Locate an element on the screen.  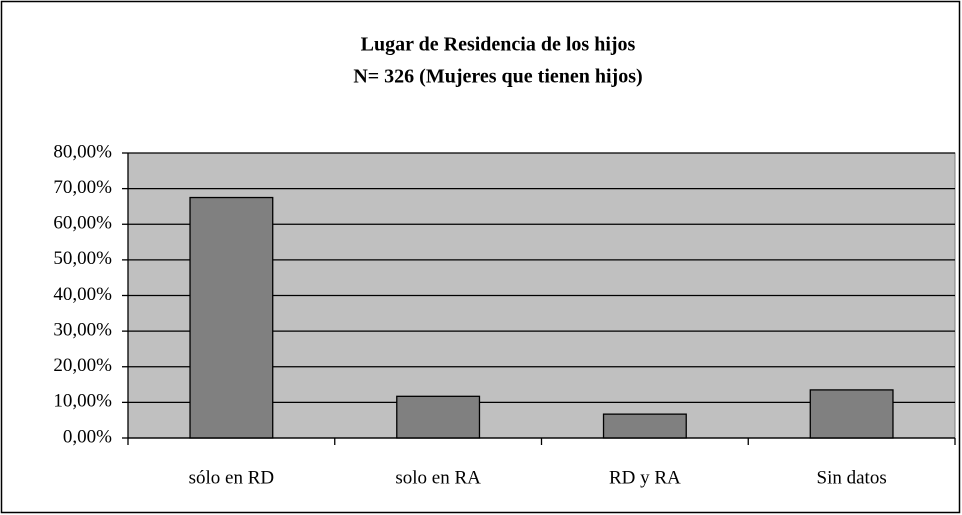
y-tick-label: 10,00% is located at coordinates (82, 401).